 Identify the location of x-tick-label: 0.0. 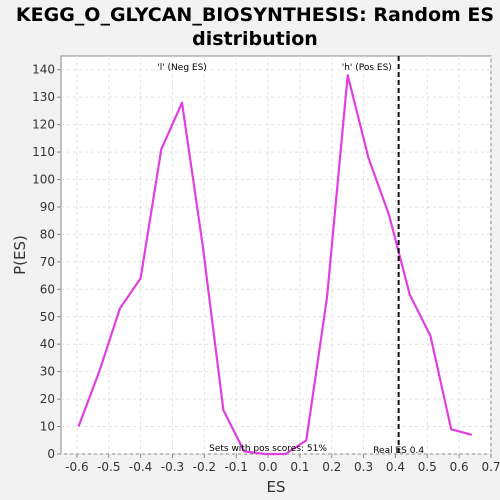
(267, 467).